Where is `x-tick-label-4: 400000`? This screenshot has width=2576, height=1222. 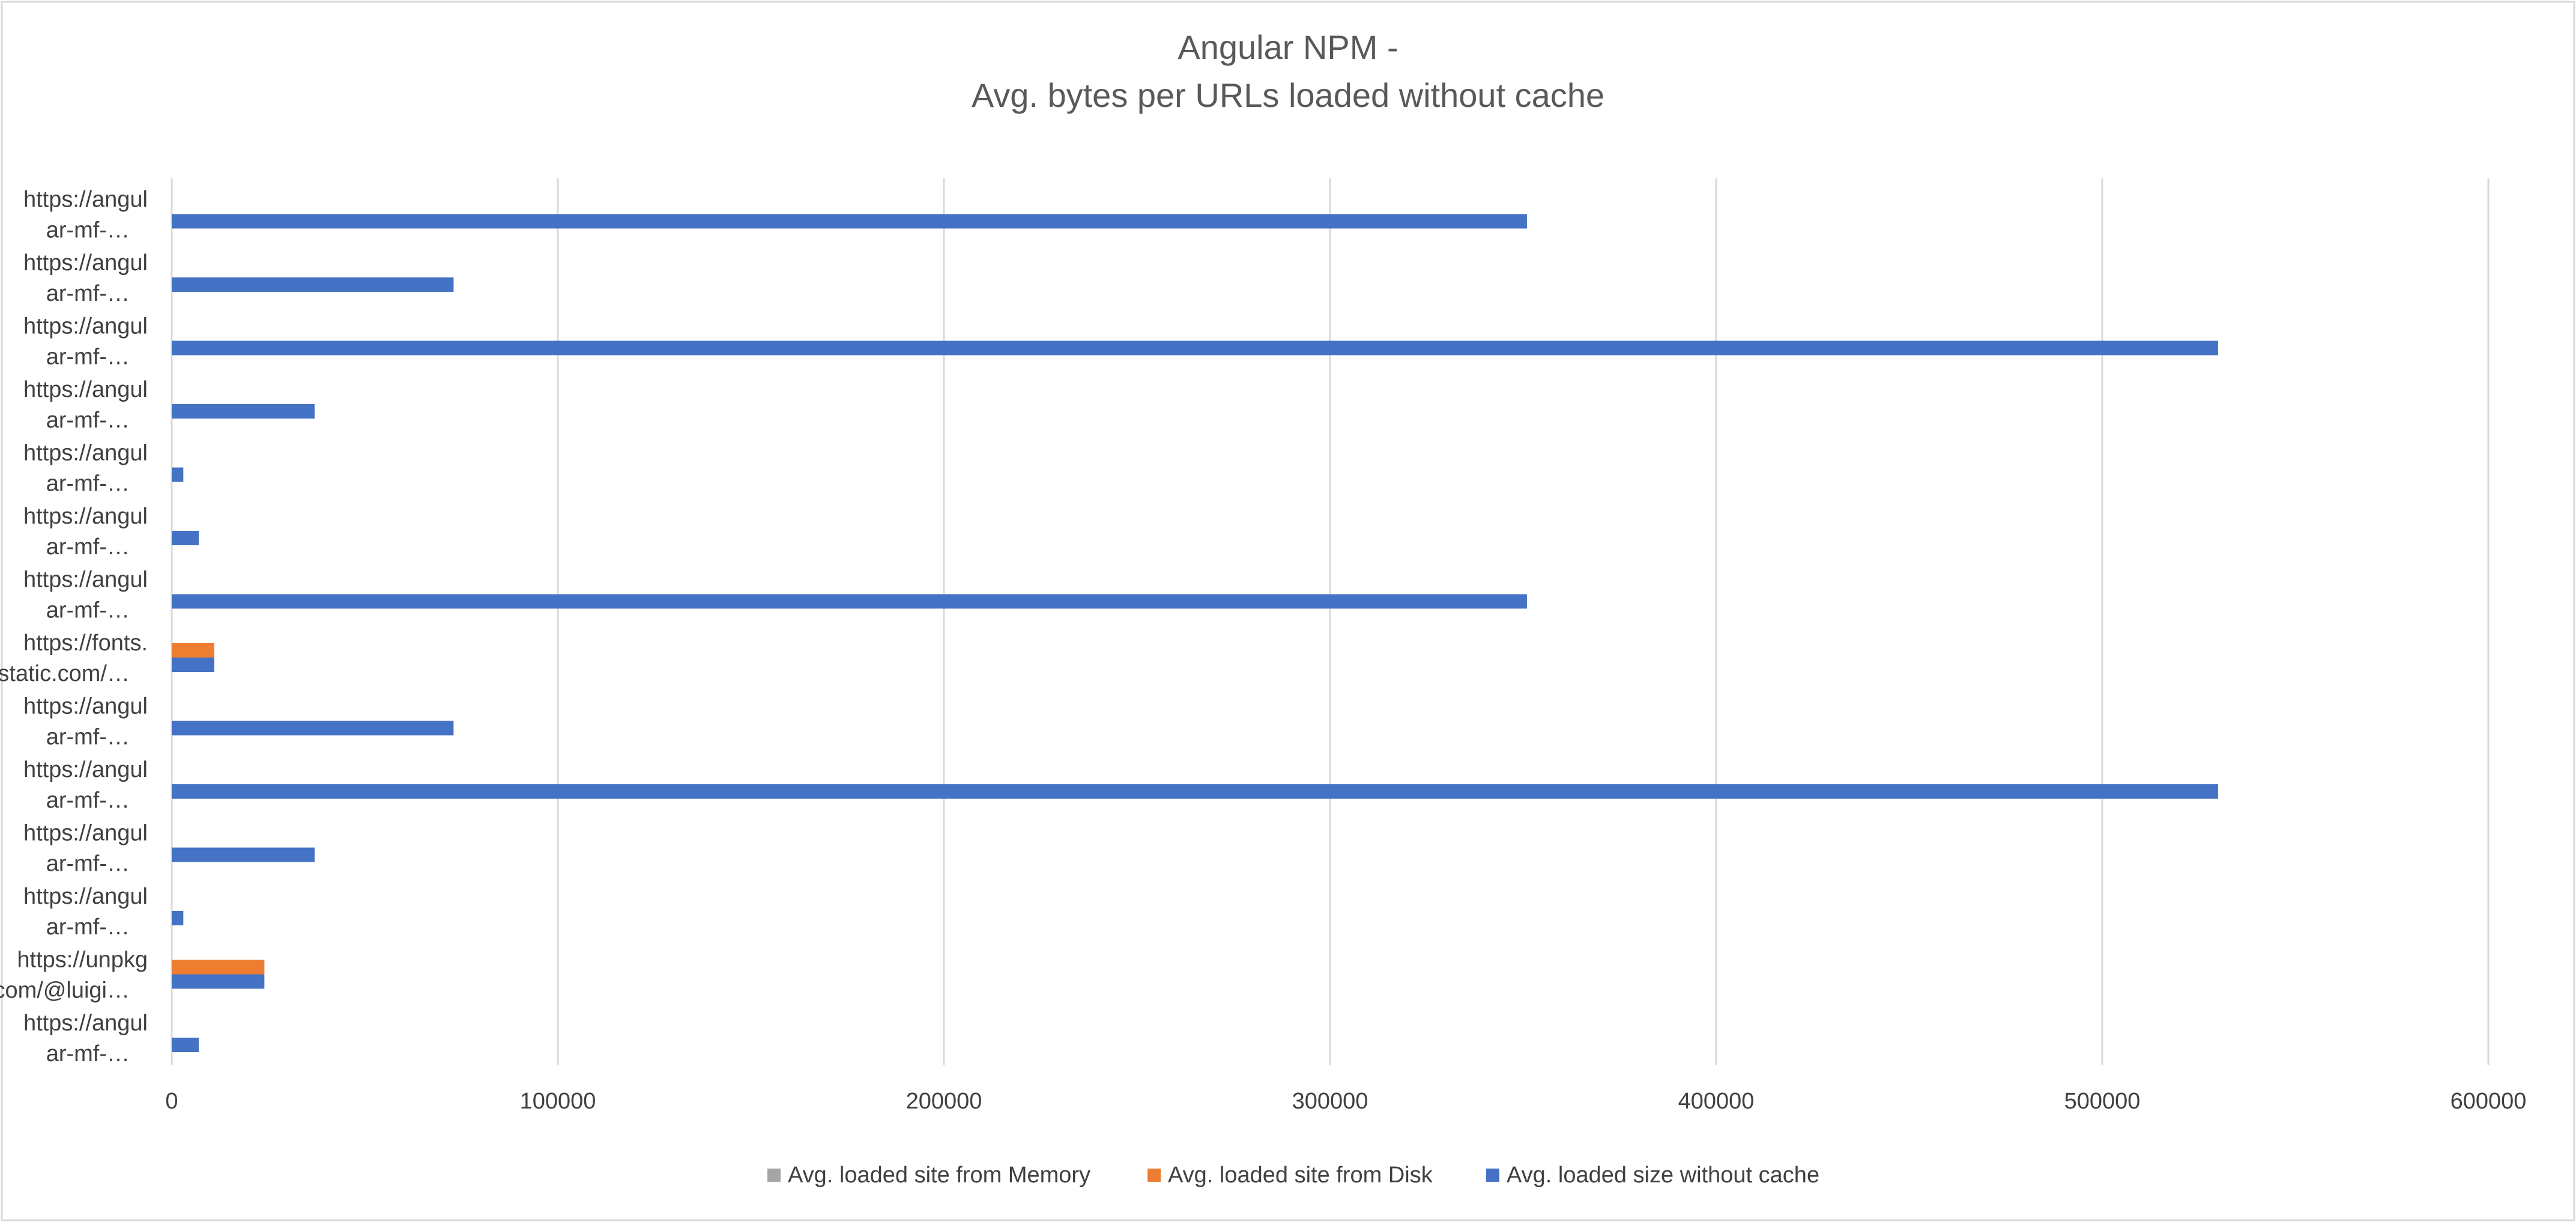
x-tick-label-4: 400000 is located at coordinates (1716, 1101).